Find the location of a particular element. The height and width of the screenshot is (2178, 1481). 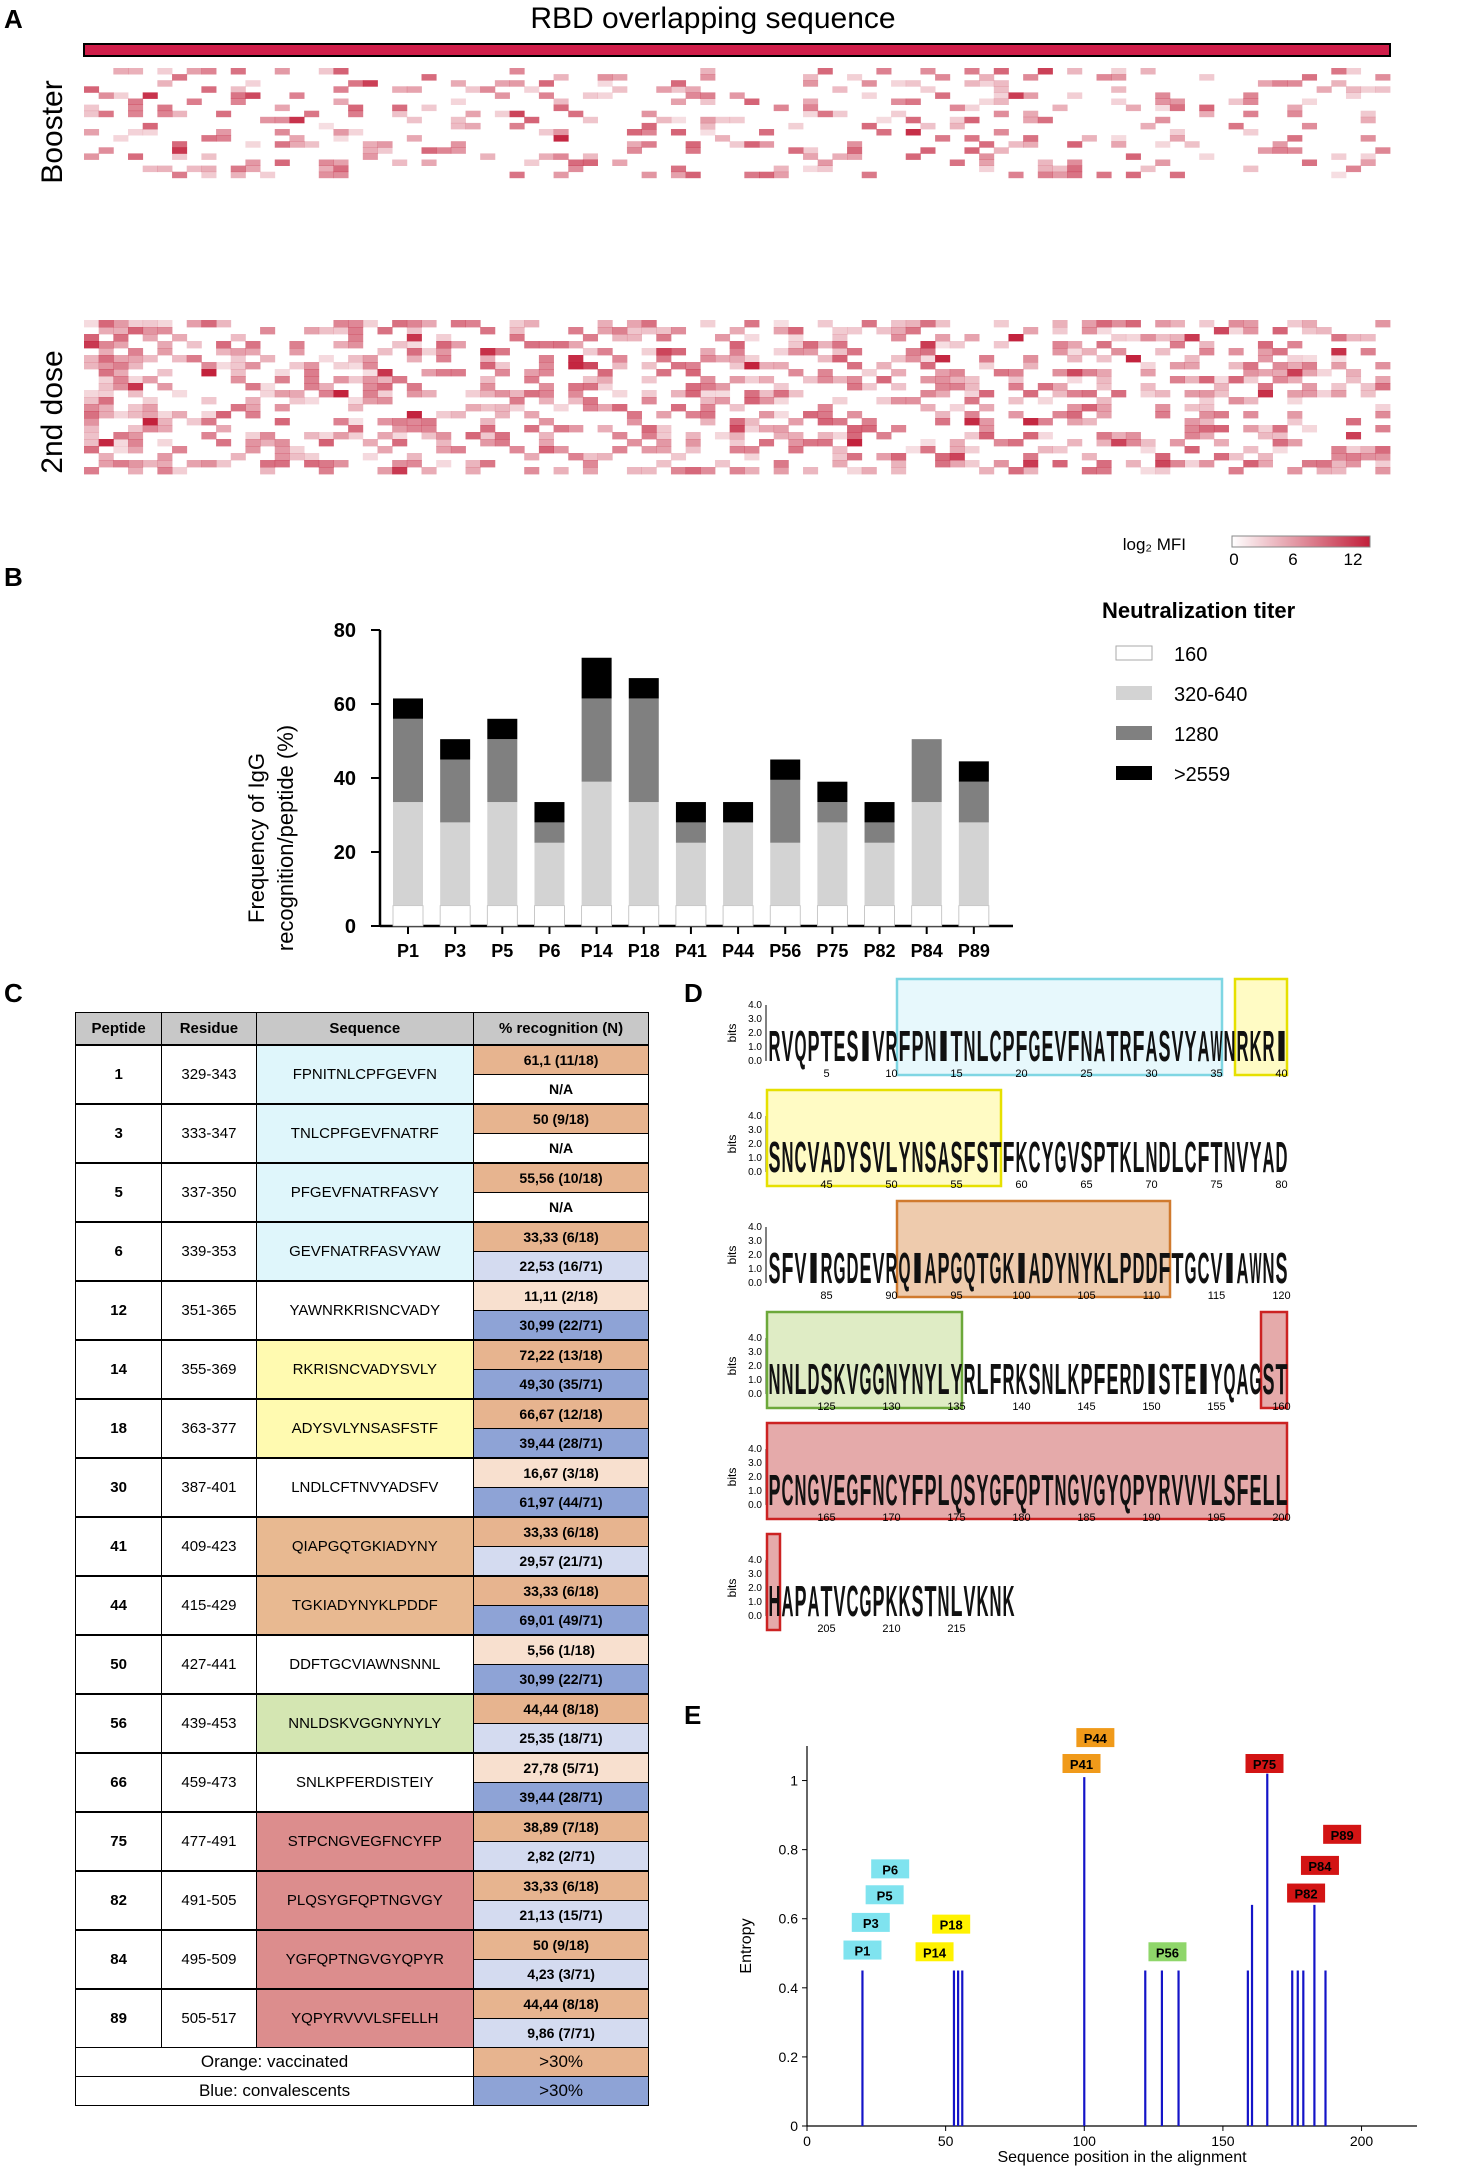

residue-cell: 505-517 is located at coordinates (209, 2018).